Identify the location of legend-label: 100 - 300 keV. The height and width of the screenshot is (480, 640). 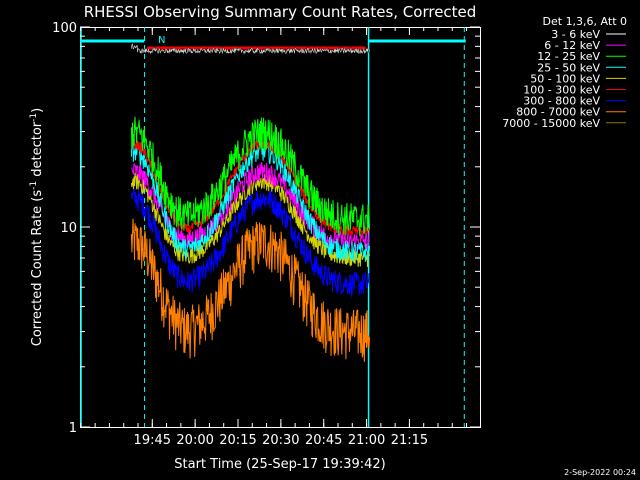
(561, 90).